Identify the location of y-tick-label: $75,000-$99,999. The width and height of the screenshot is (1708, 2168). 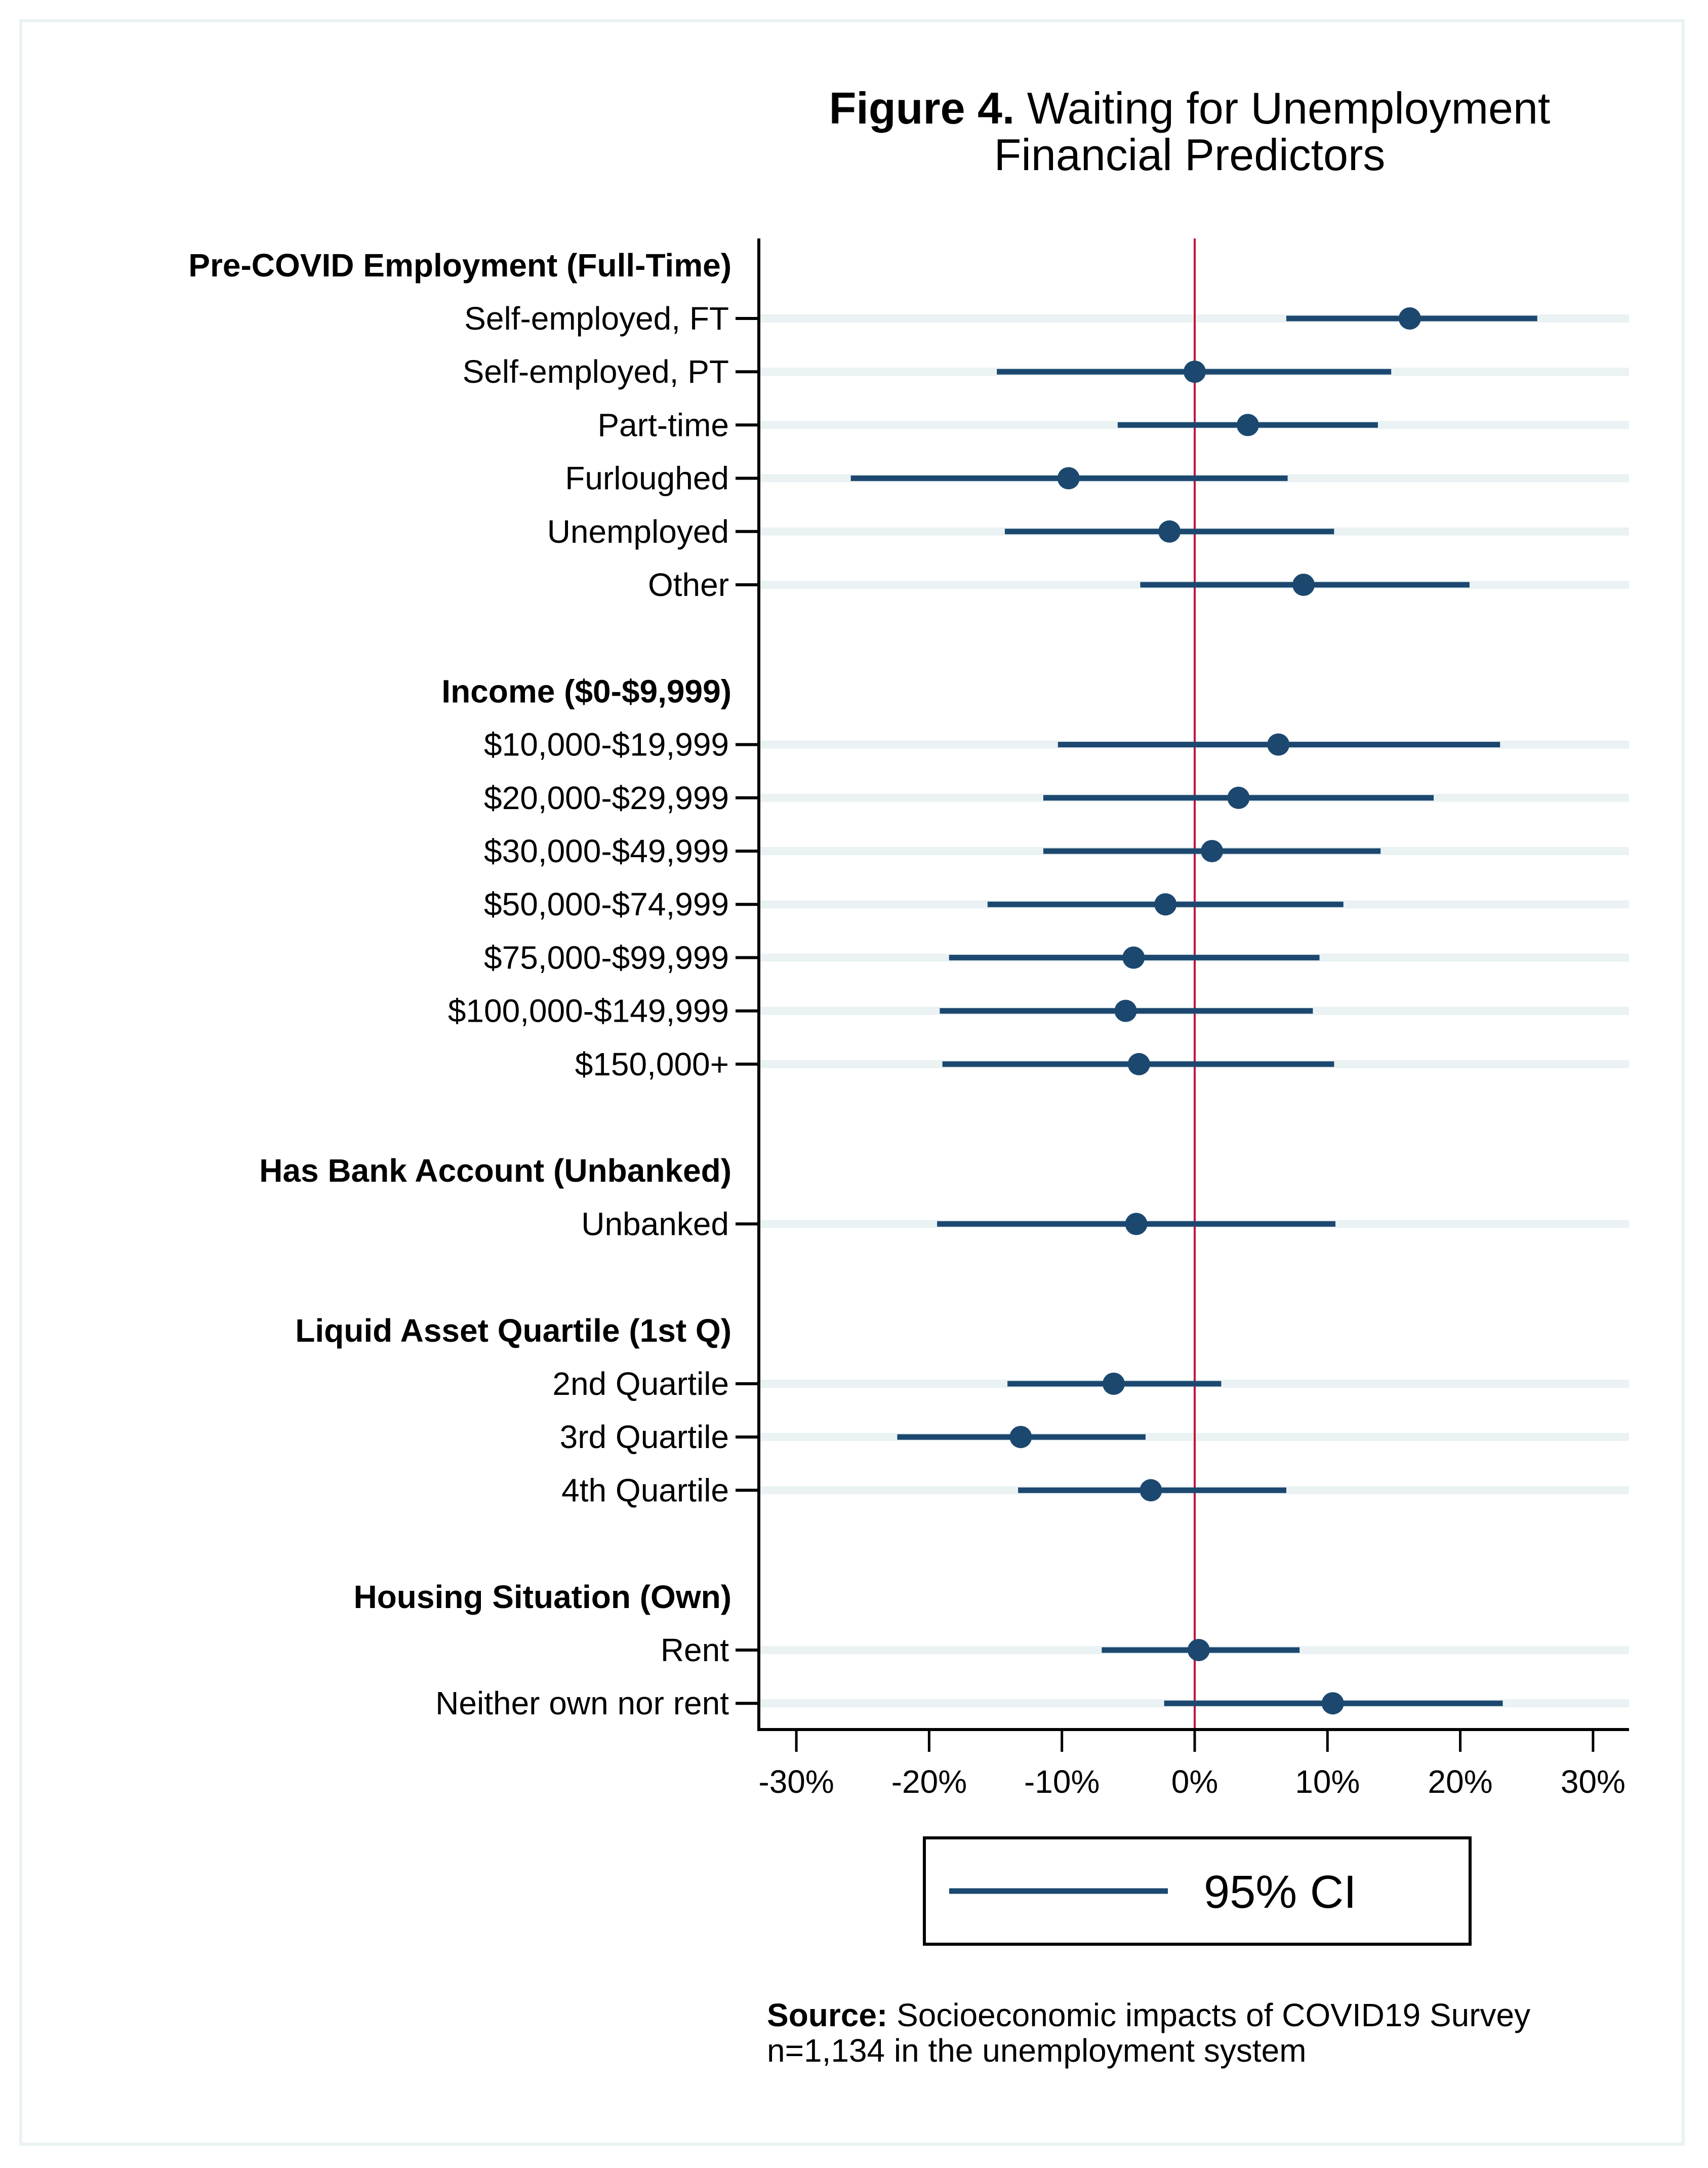
(606, 957).